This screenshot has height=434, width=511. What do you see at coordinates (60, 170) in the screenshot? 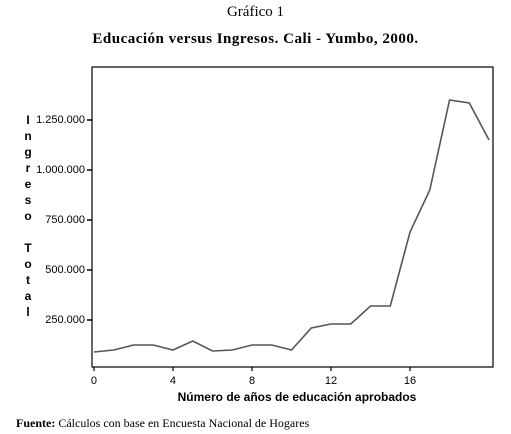
I see `y-tick-label: 1.000.000` at bounding box center [60, 170].